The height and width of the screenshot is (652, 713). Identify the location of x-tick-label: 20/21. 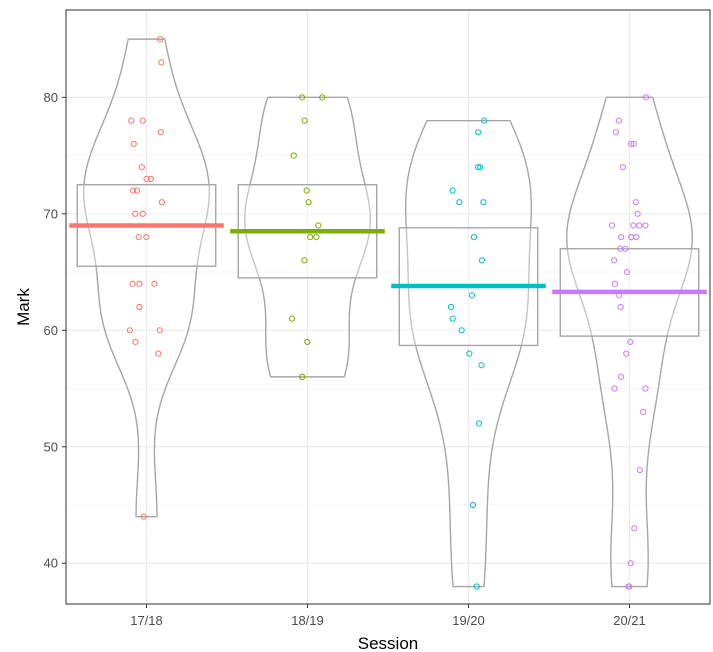
(629, 620).